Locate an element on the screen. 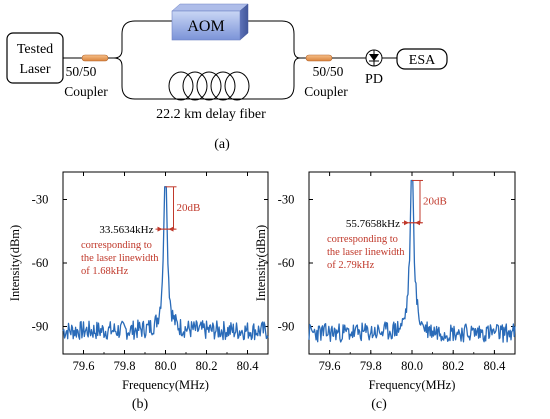 This screenshot has height=419, width=550. left-coupler-label: Coupler is located at coordinates (86, 91).